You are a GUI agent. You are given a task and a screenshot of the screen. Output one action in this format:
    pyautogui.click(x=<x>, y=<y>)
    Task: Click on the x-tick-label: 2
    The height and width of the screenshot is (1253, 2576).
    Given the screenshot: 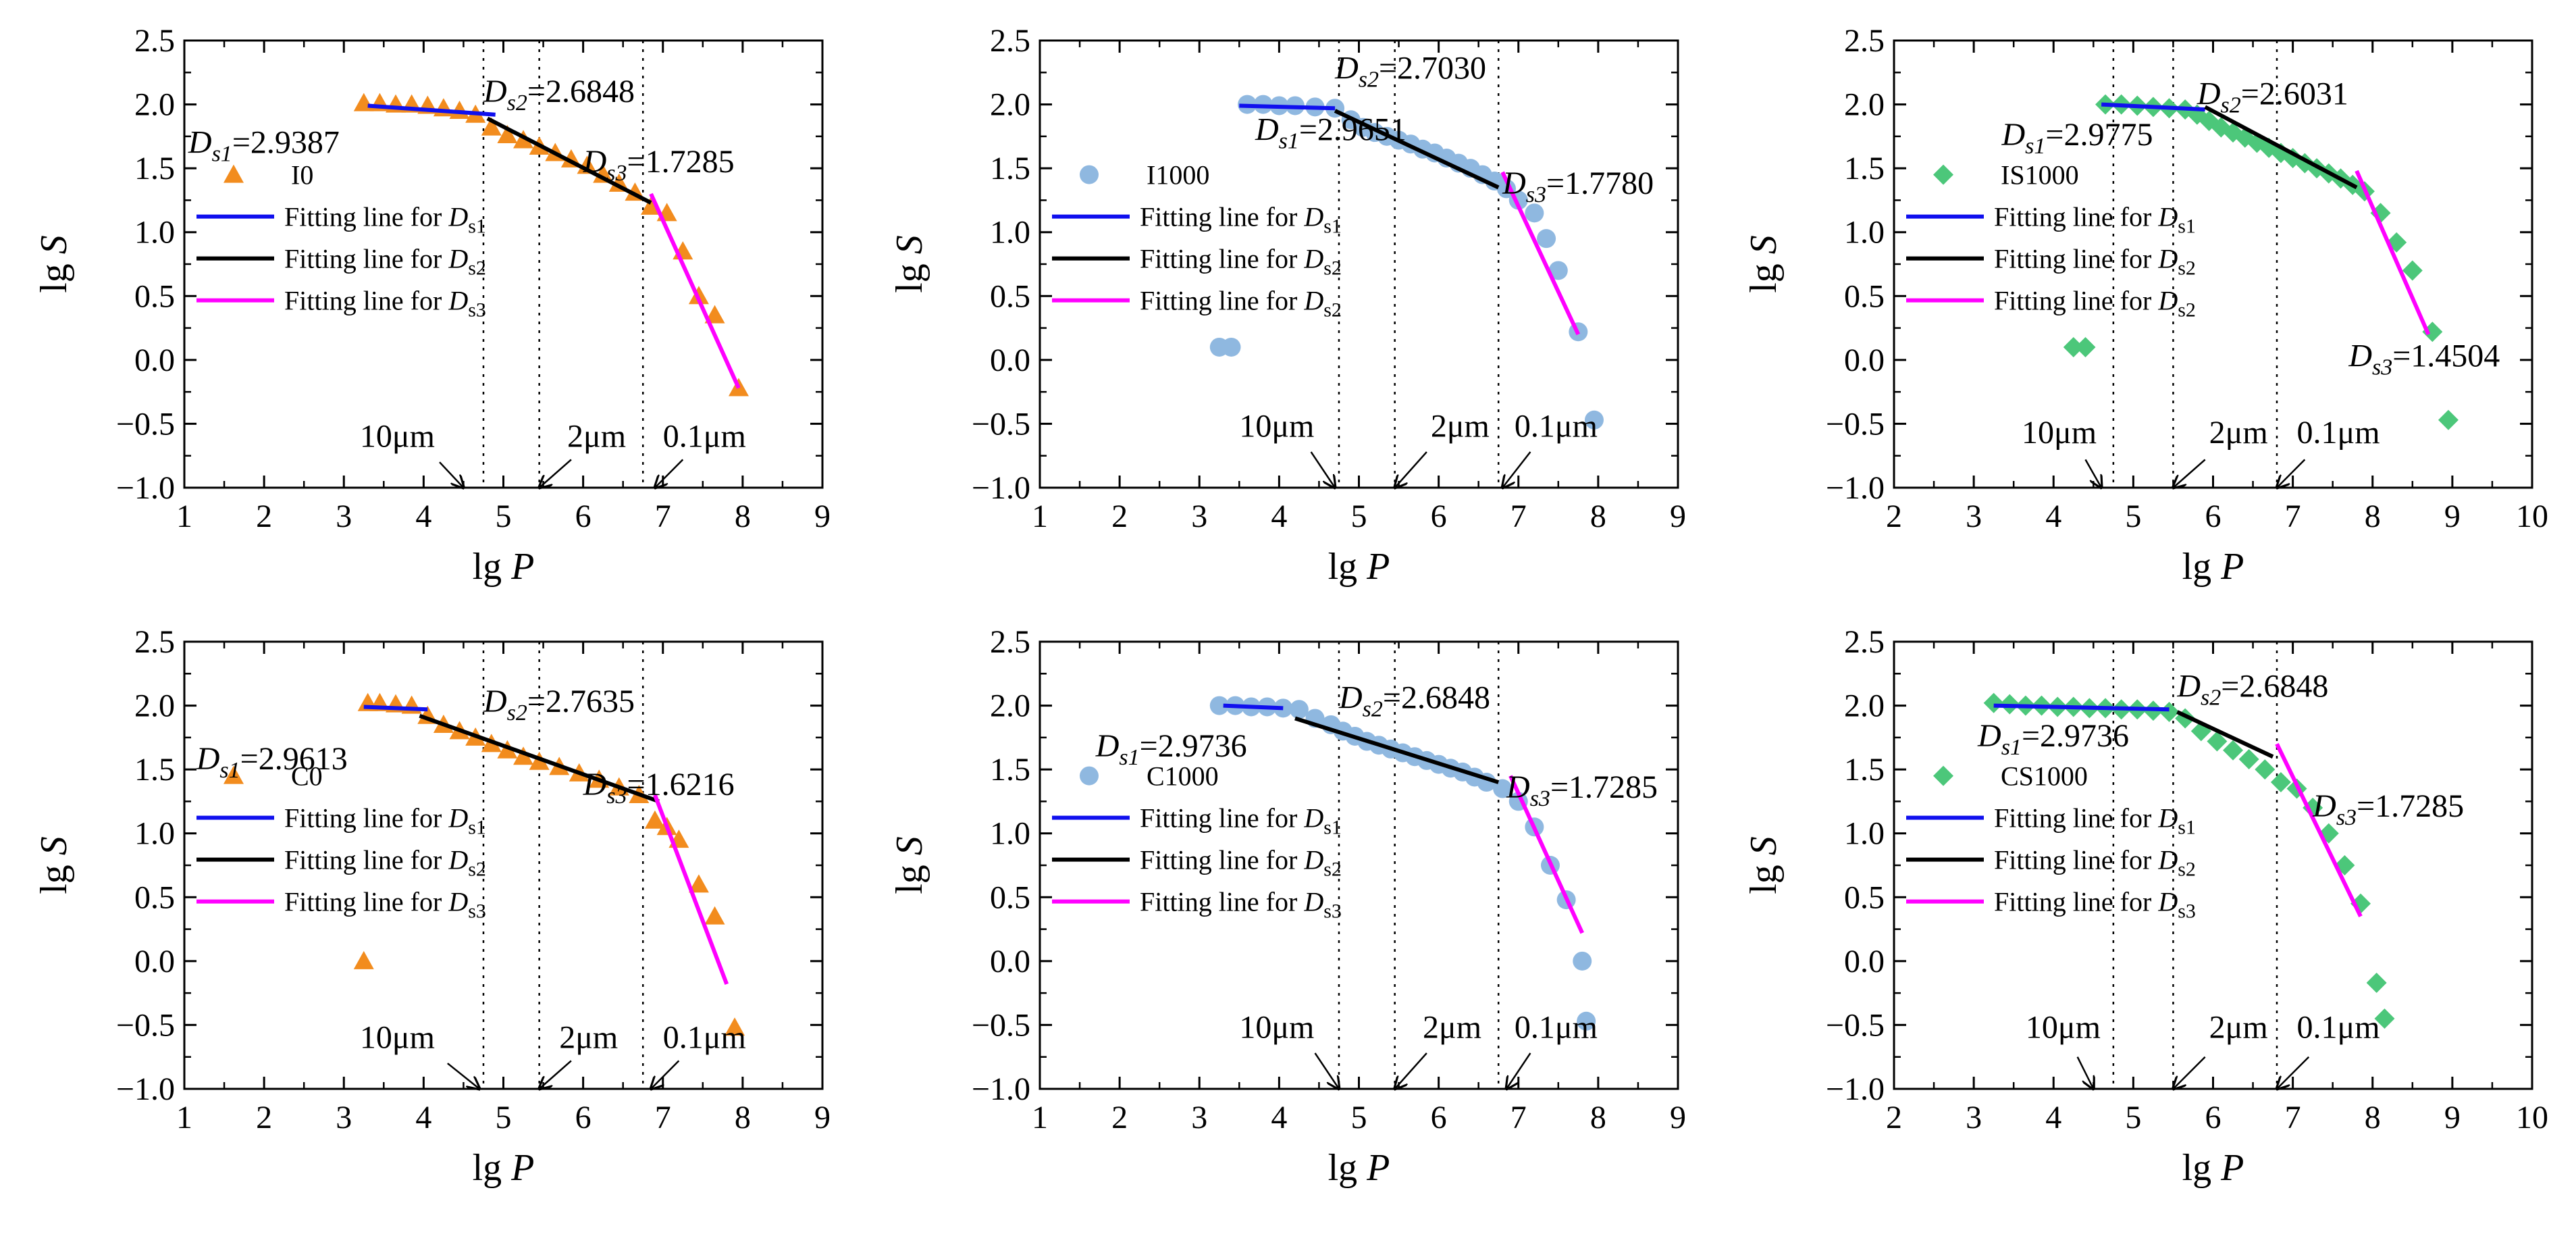 What is the action you would take?
    pyautogui.click(x=1894, y=516)
    